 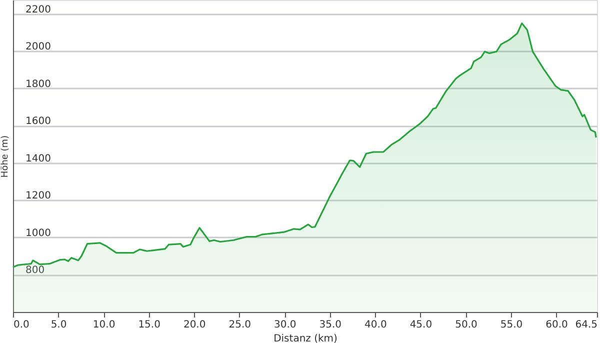 What do you see at coordinates (421, 325) in the screenshot?
I see `x-tick-label: 45.0` at bounding box center [421, 325].